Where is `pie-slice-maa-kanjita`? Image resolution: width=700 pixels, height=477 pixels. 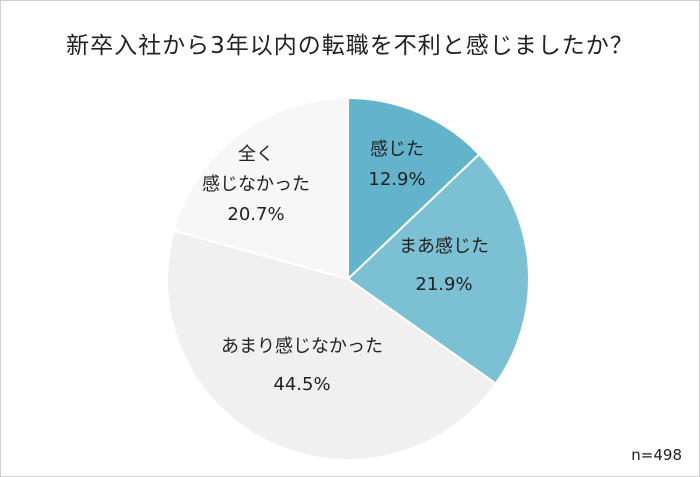 pie-slice-maa-kanjita is located at coordinates (438, 268).